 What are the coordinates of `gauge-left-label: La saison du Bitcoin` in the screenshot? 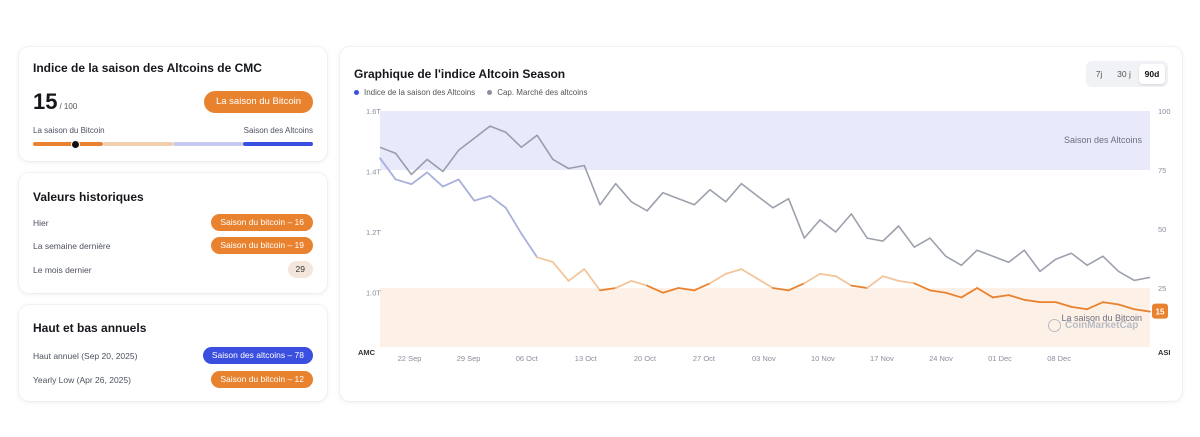 It's located at (69, 130).